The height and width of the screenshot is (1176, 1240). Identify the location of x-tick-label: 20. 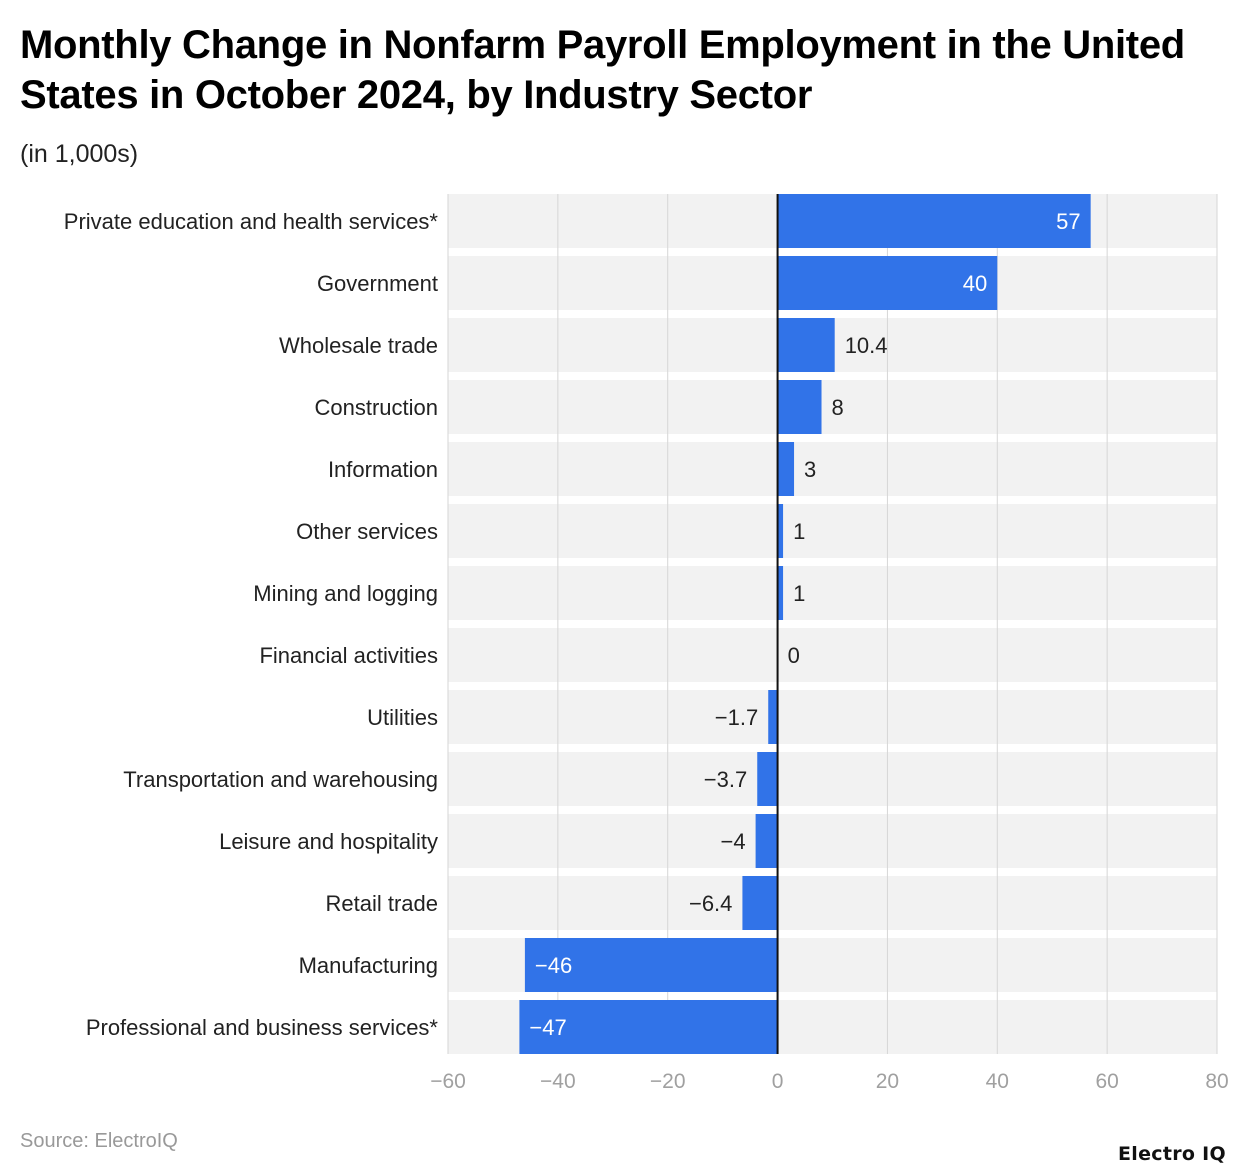
(887, 1081).